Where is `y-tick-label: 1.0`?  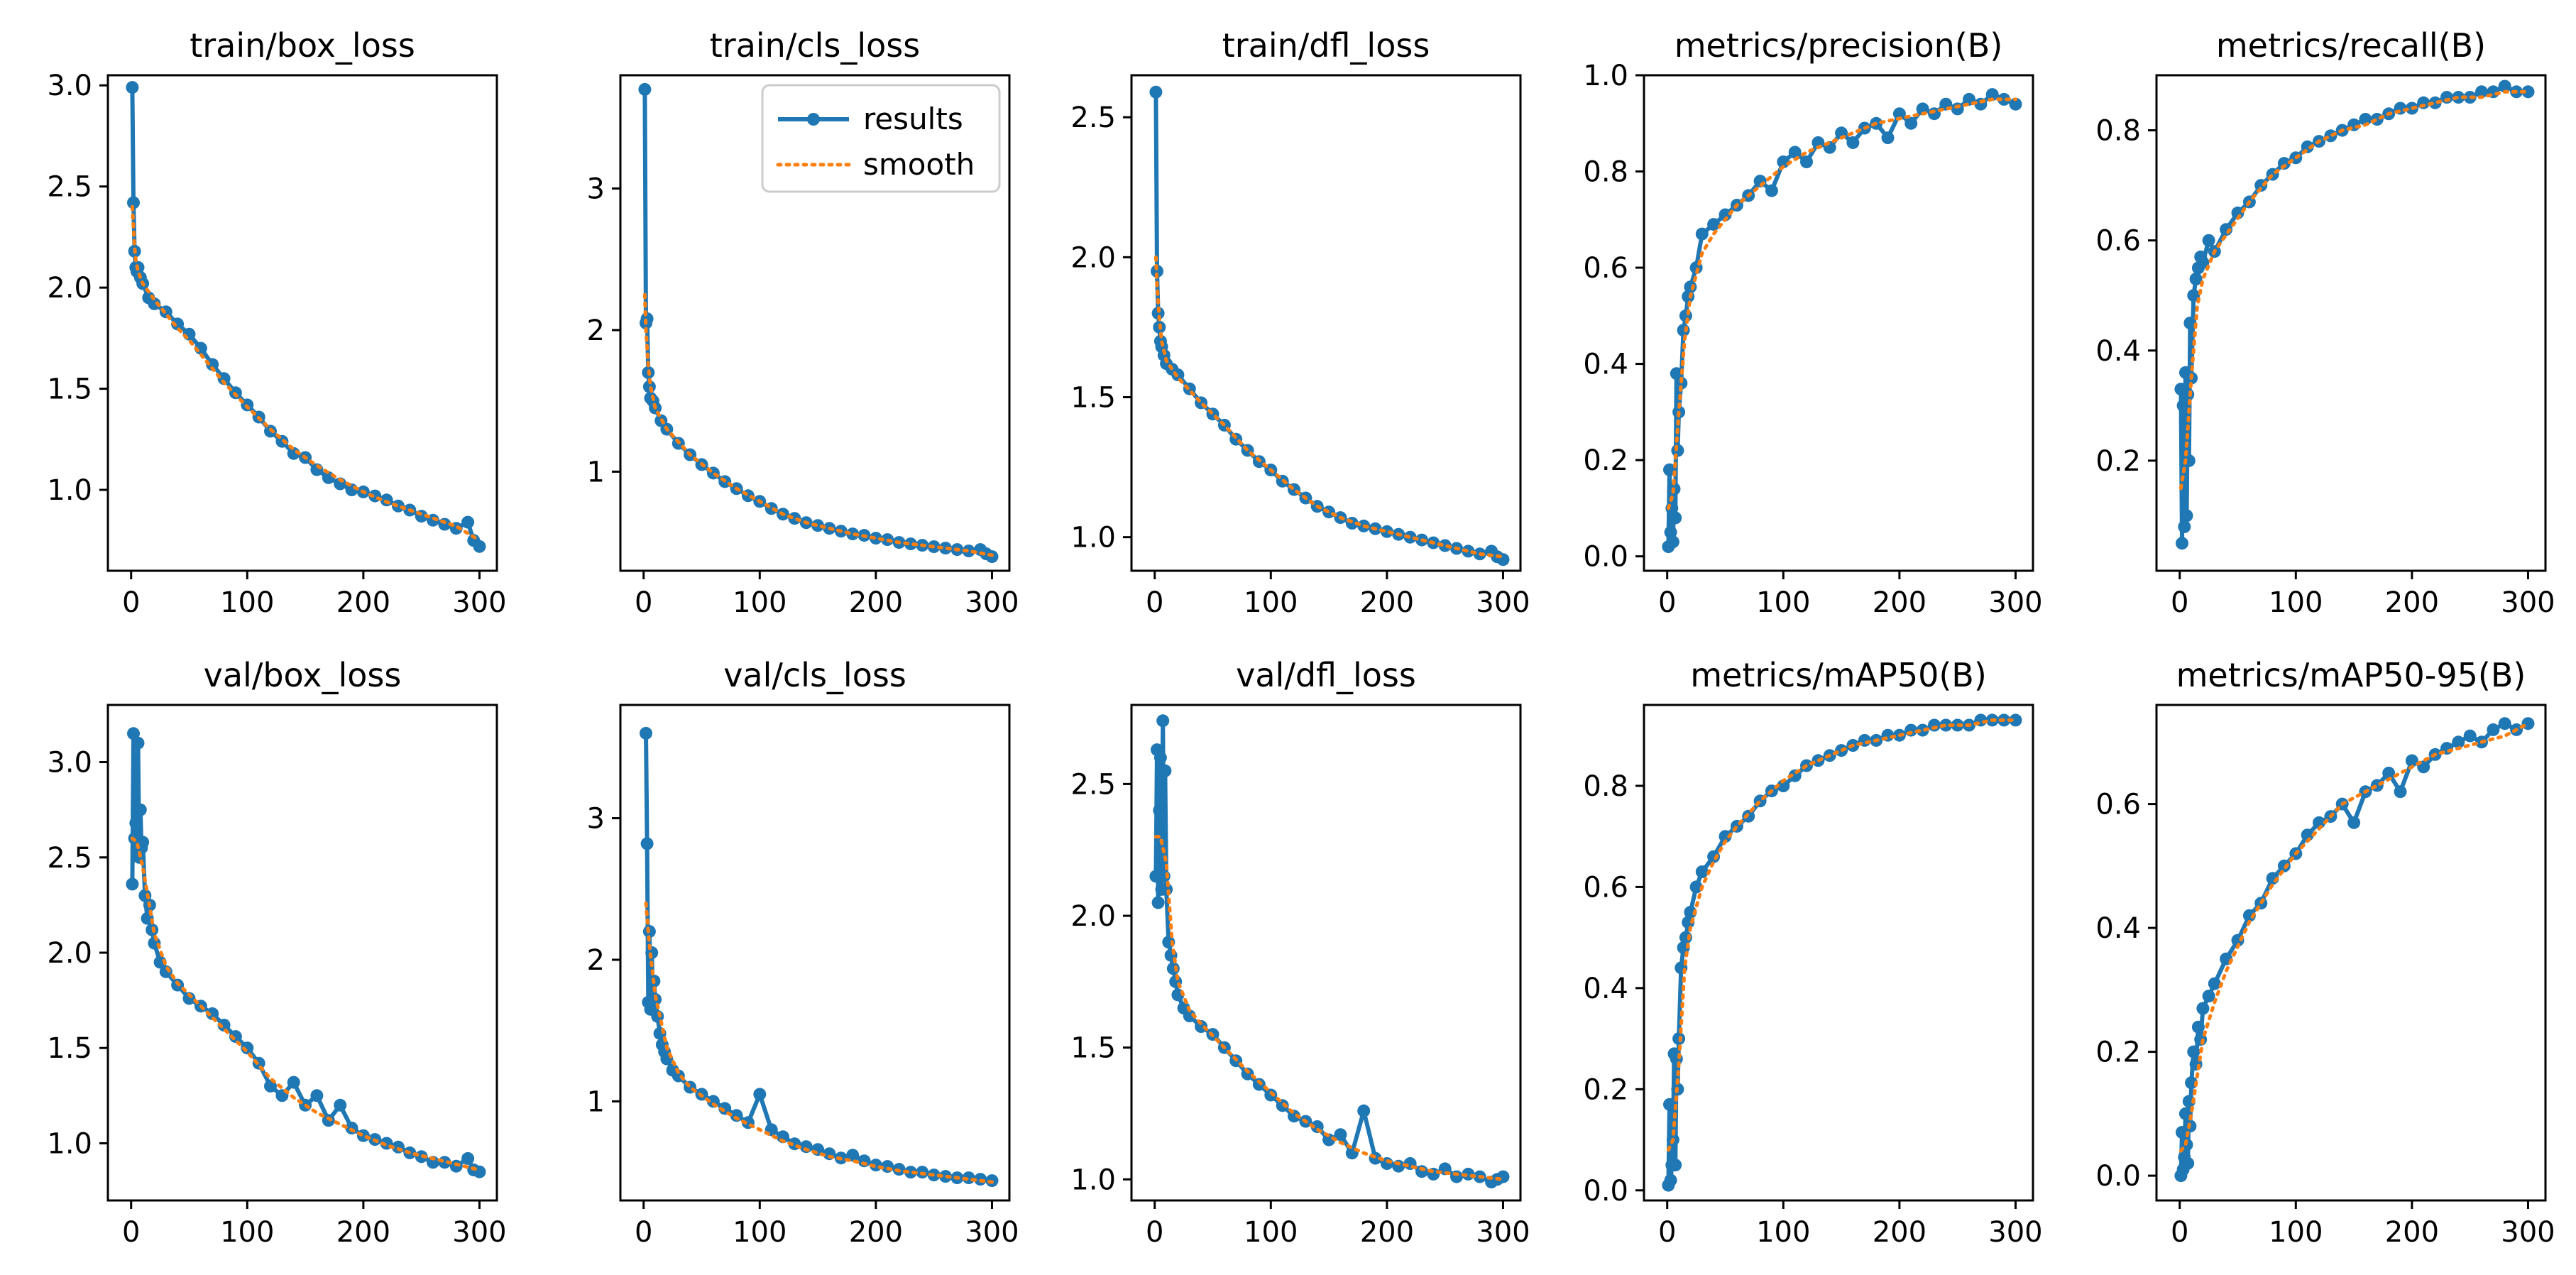 y-tick-label: 1.0 is located at coordinates (1093, 1180).